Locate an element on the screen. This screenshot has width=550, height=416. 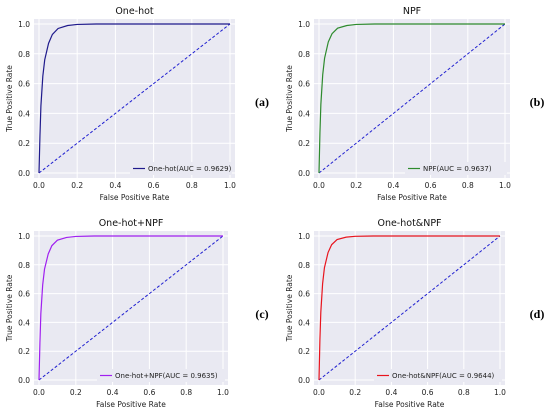
legend-label: One-hot+NPF(AUC = 0.9635) is located at coordinates (166, 376).